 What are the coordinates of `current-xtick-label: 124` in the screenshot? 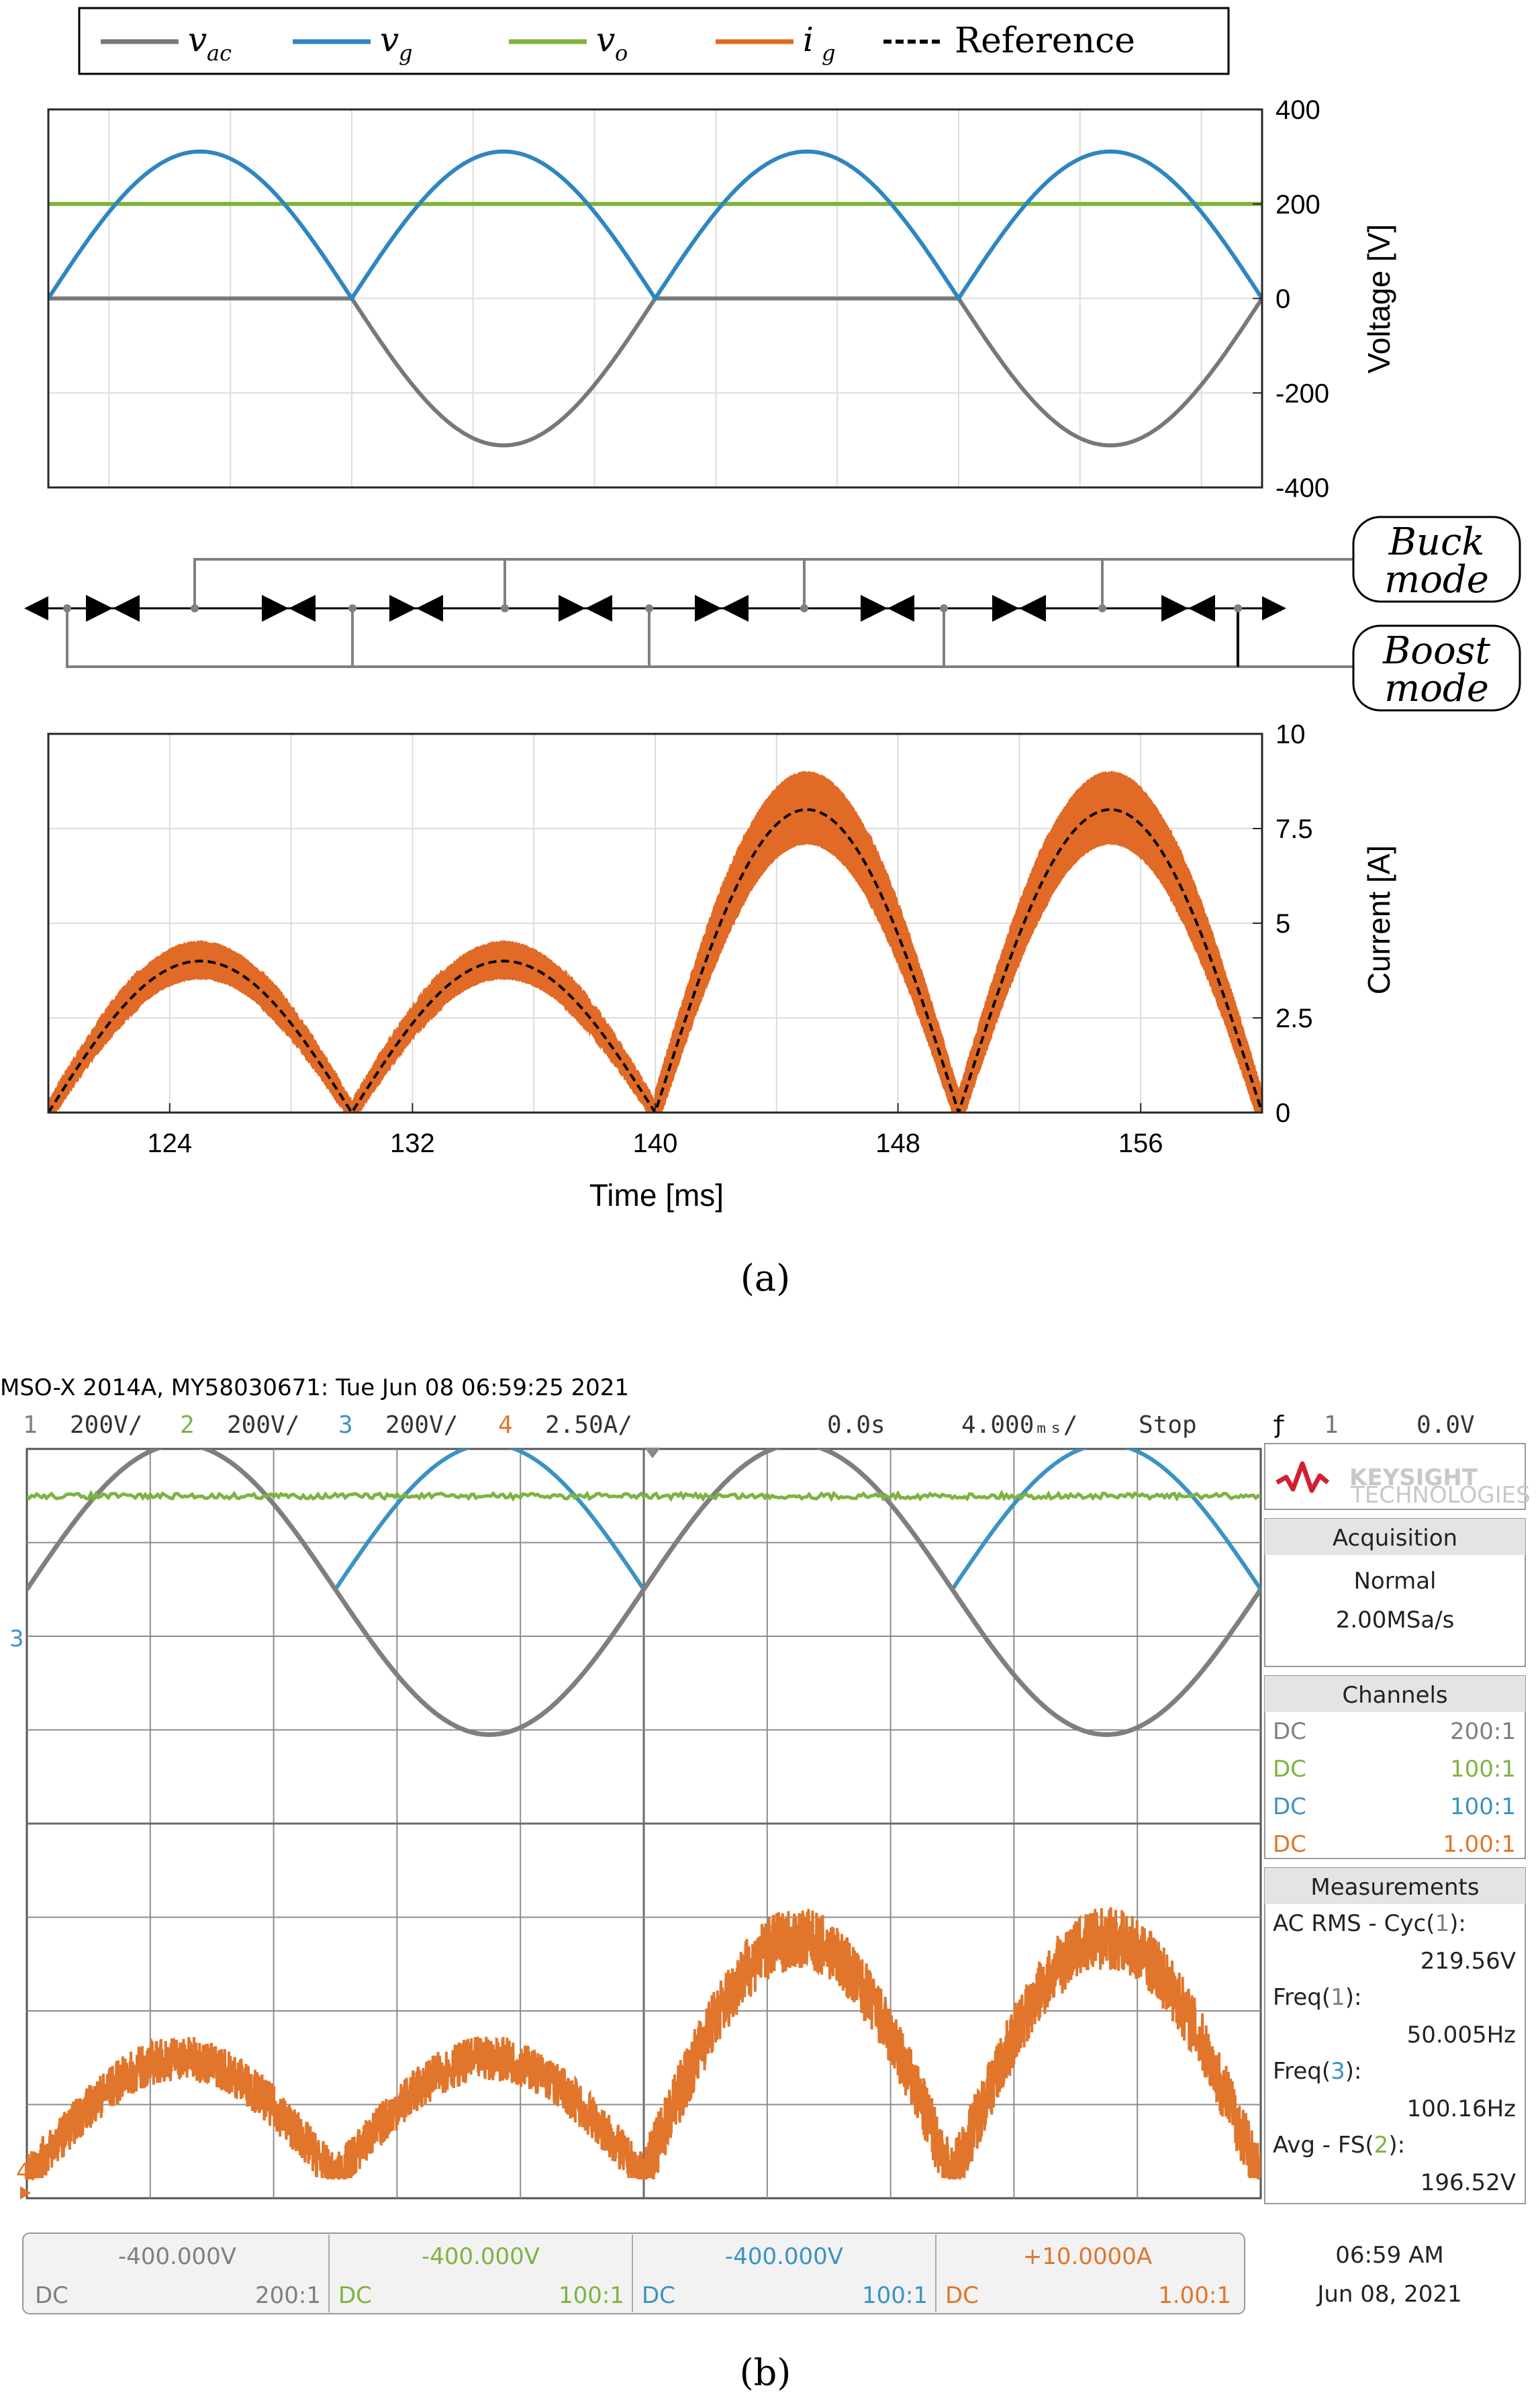 It's located at (169, 1144).